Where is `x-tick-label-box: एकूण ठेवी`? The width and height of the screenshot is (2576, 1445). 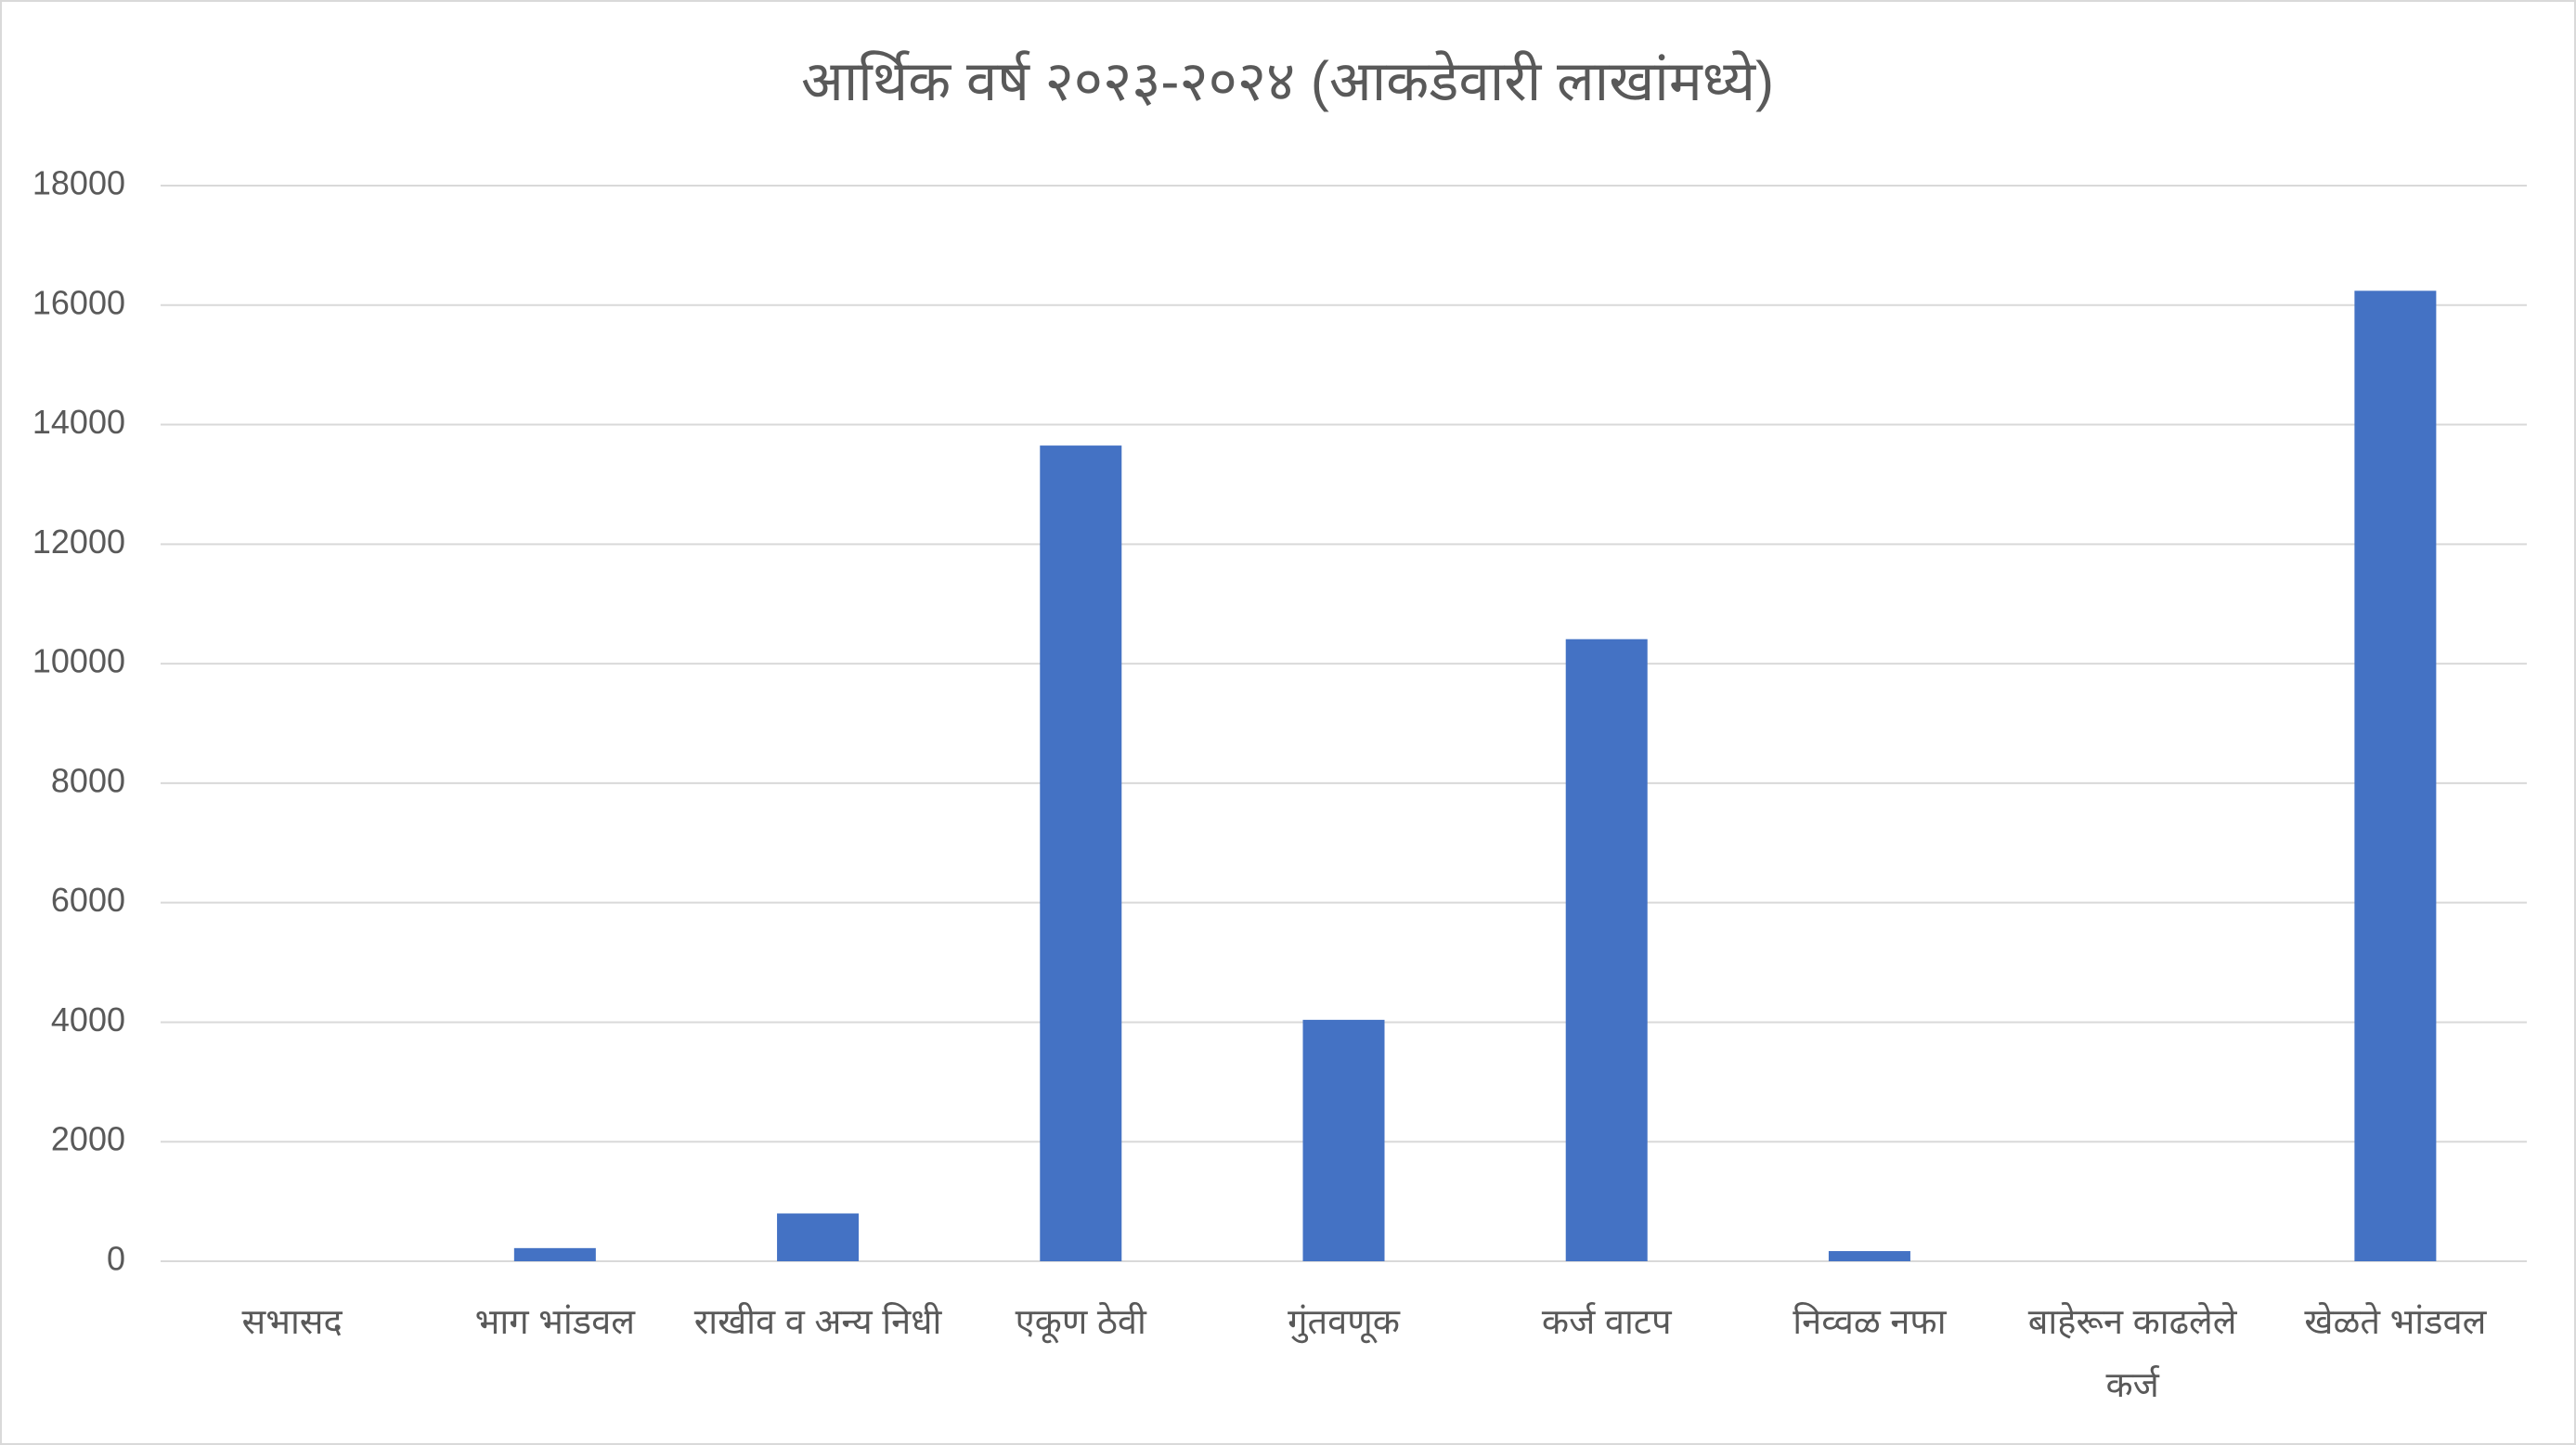
x-tick-label-box: एकूण ठेवी is located at coordinates (1080, 1323).